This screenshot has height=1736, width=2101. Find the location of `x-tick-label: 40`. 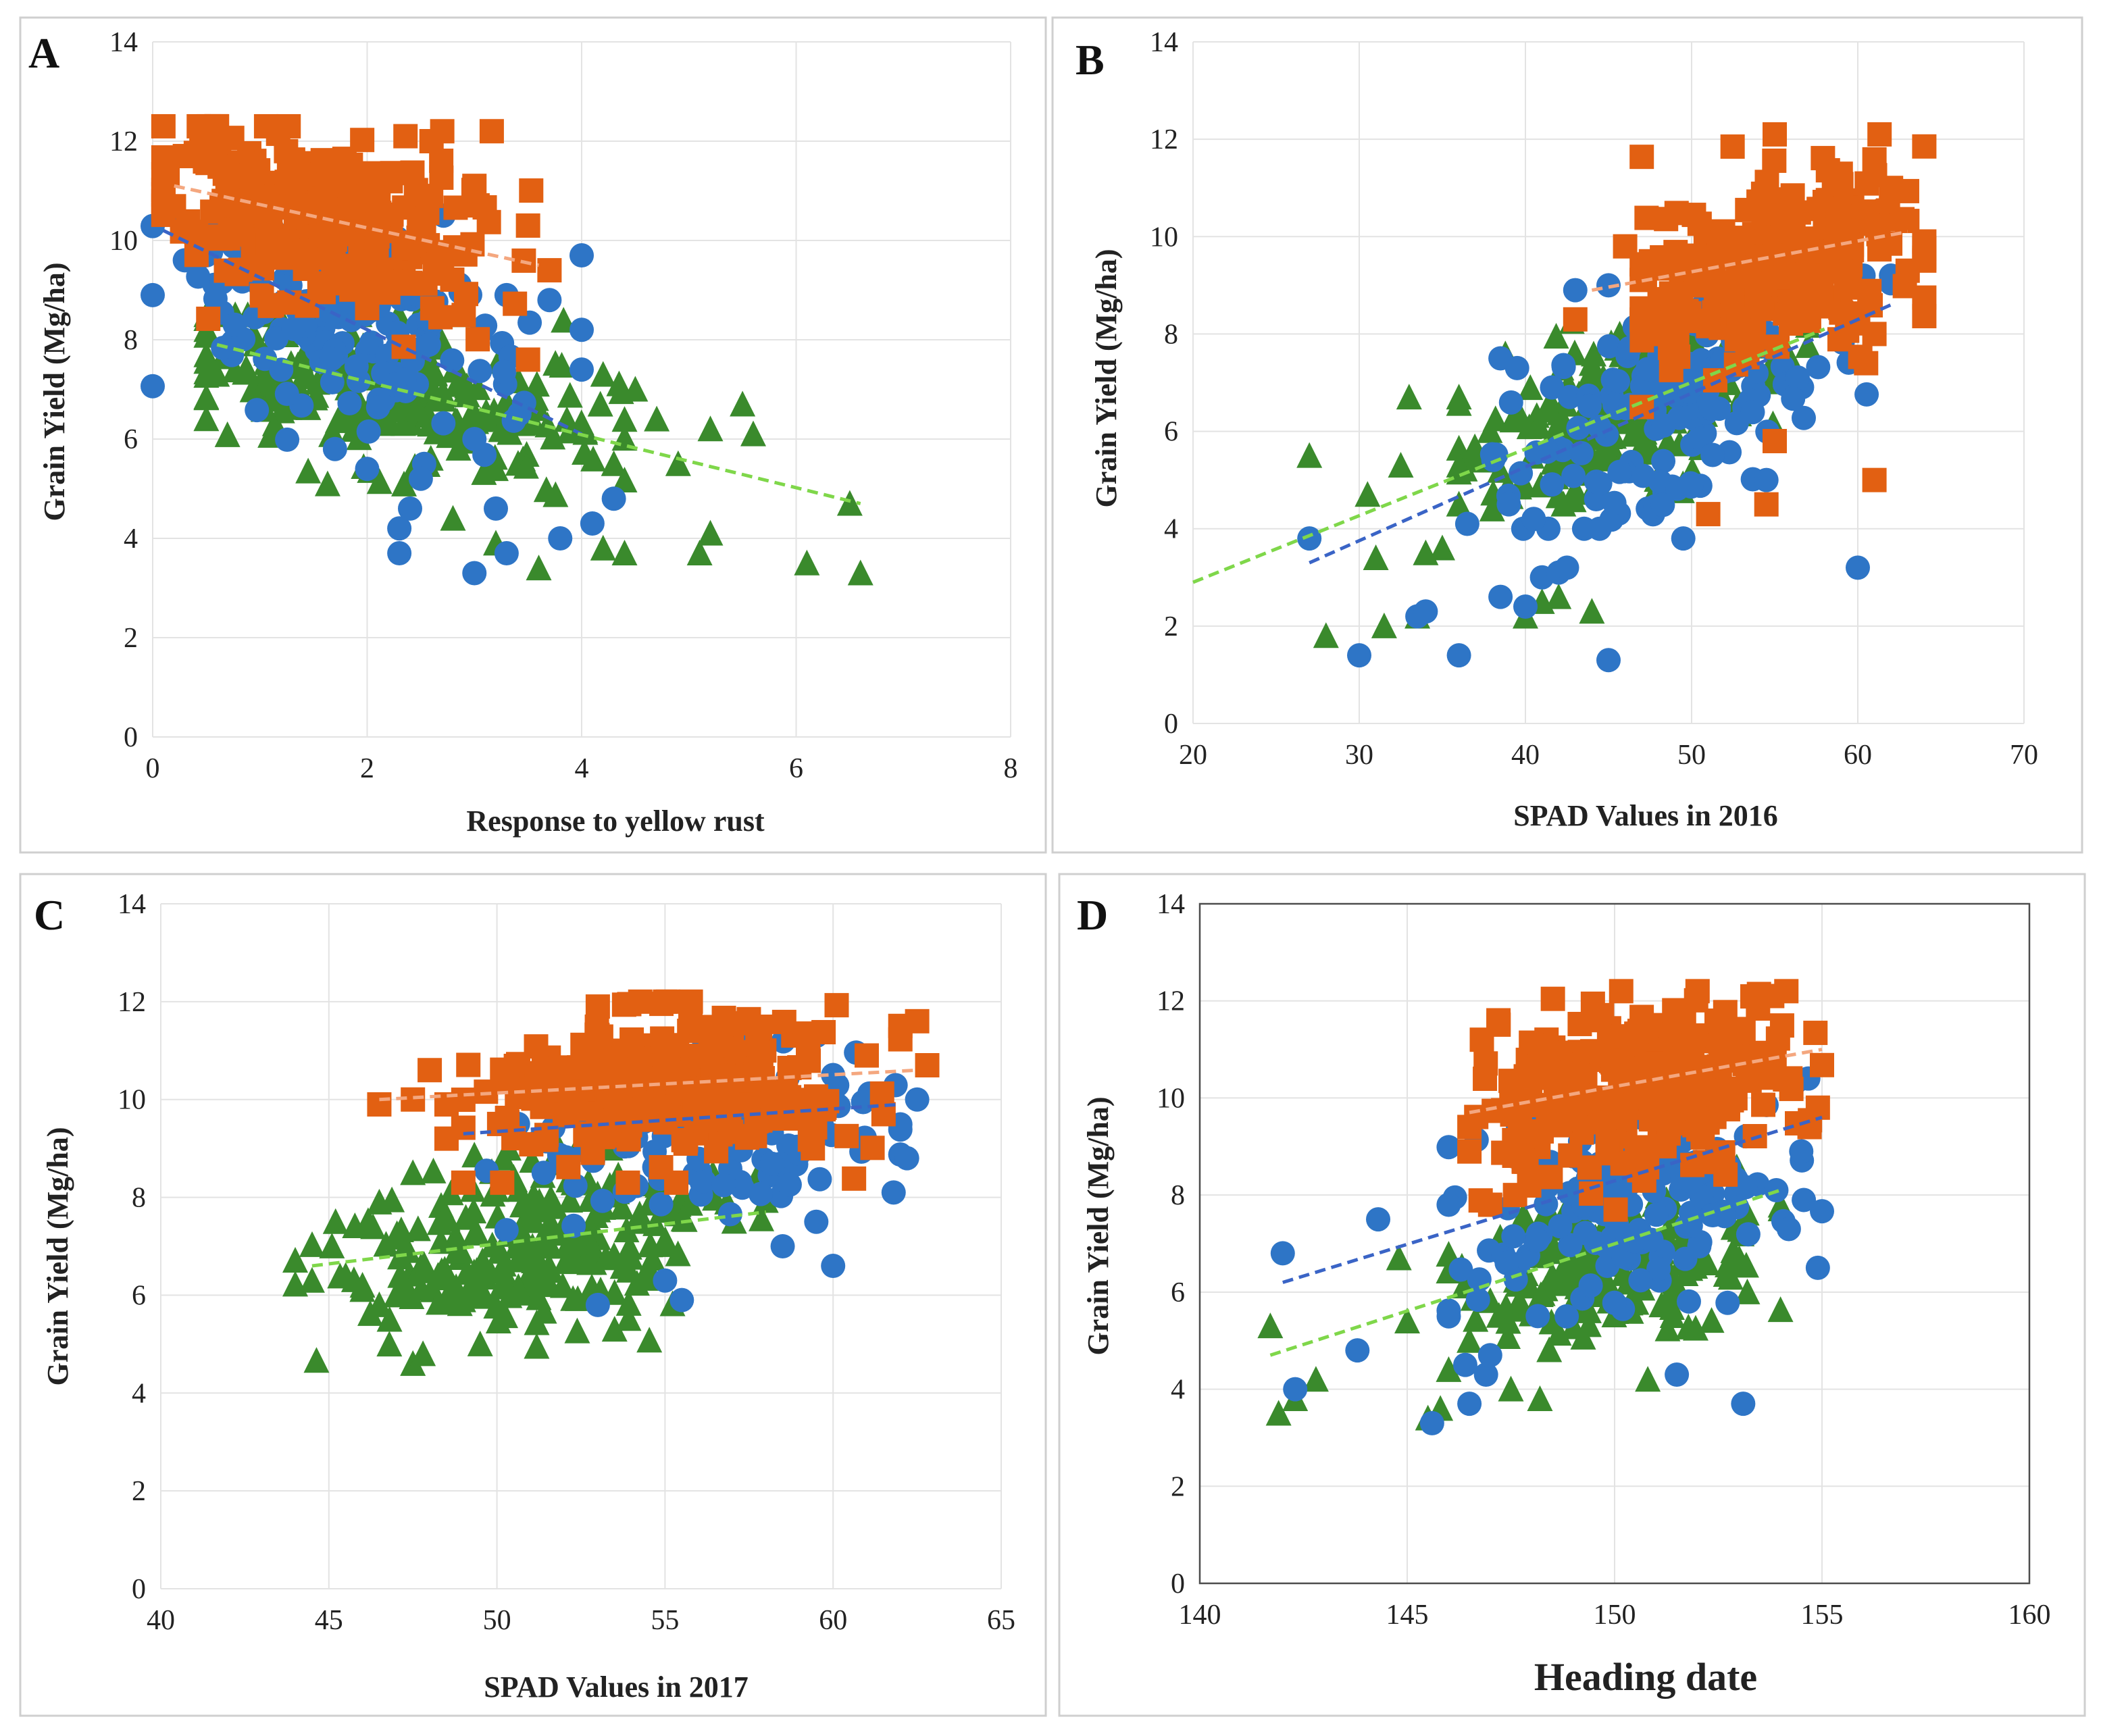

x-tick-label: 40 is located at coordinates (161, 1620).